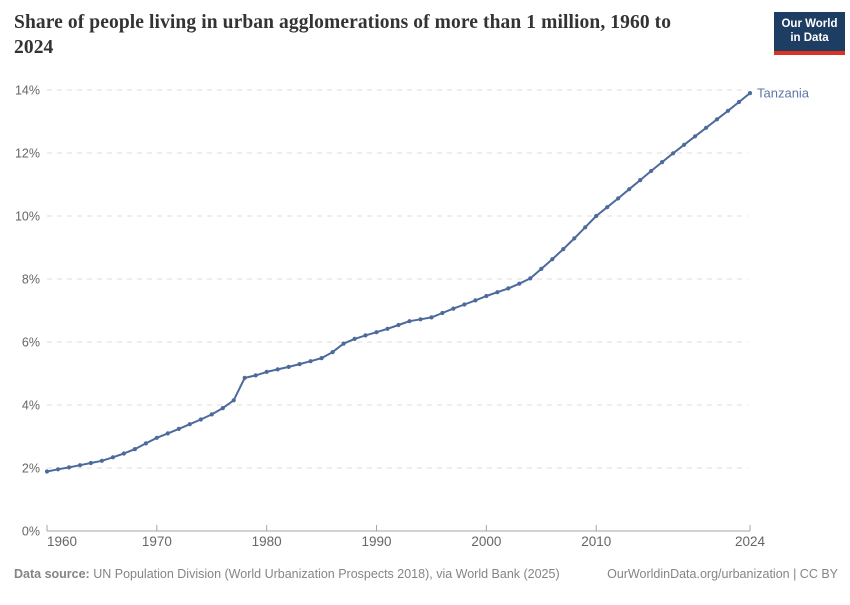 The image size is (850, 605). I want to click on logo-line2: in Data, so click(809, 37).